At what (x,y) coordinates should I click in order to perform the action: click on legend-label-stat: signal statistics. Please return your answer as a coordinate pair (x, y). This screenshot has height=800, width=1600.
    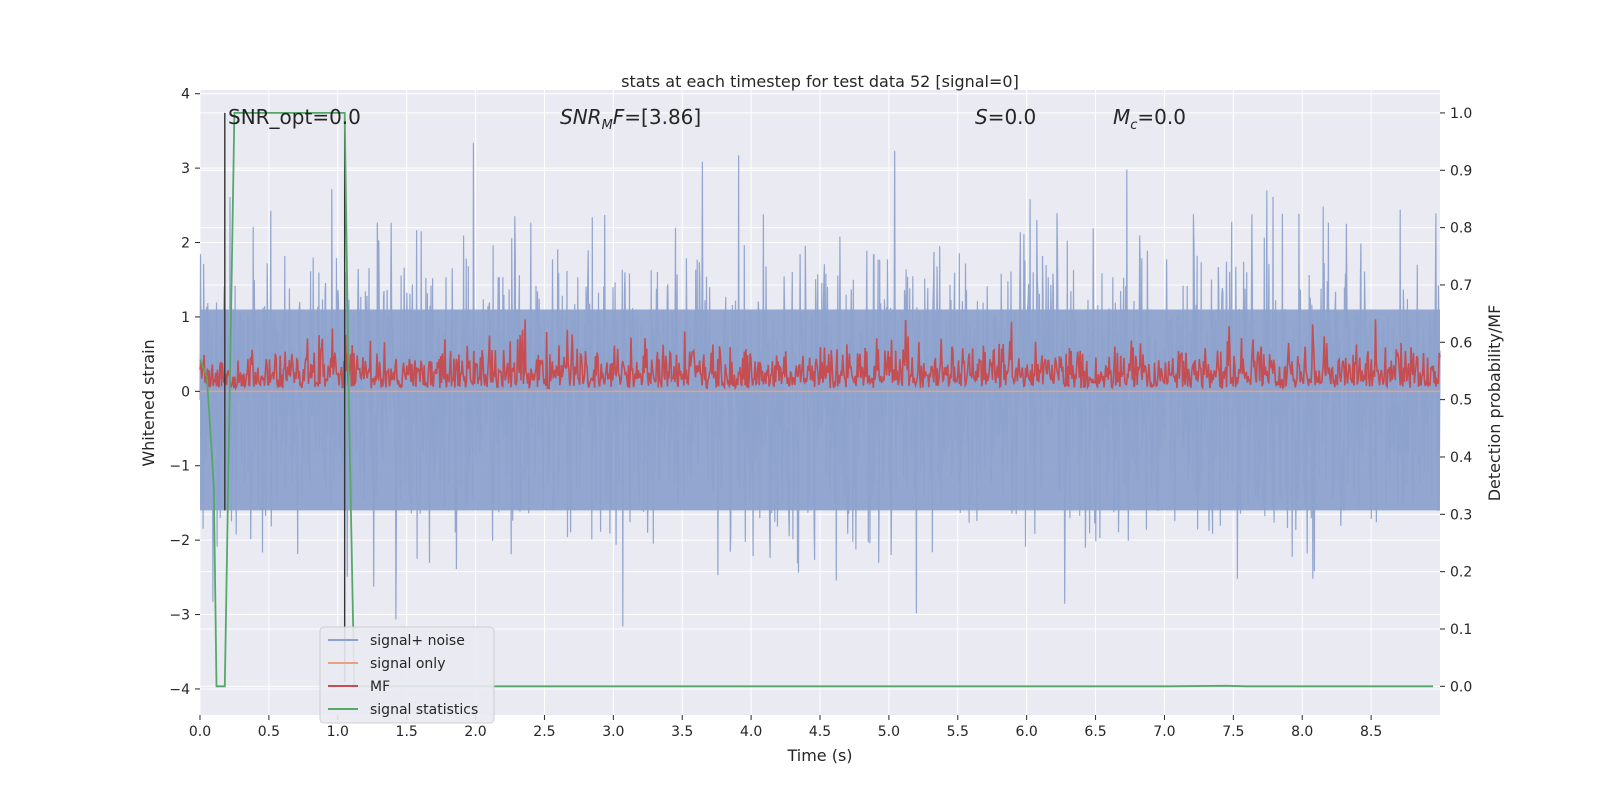
    Looking at the image, I should click on (424, 710).